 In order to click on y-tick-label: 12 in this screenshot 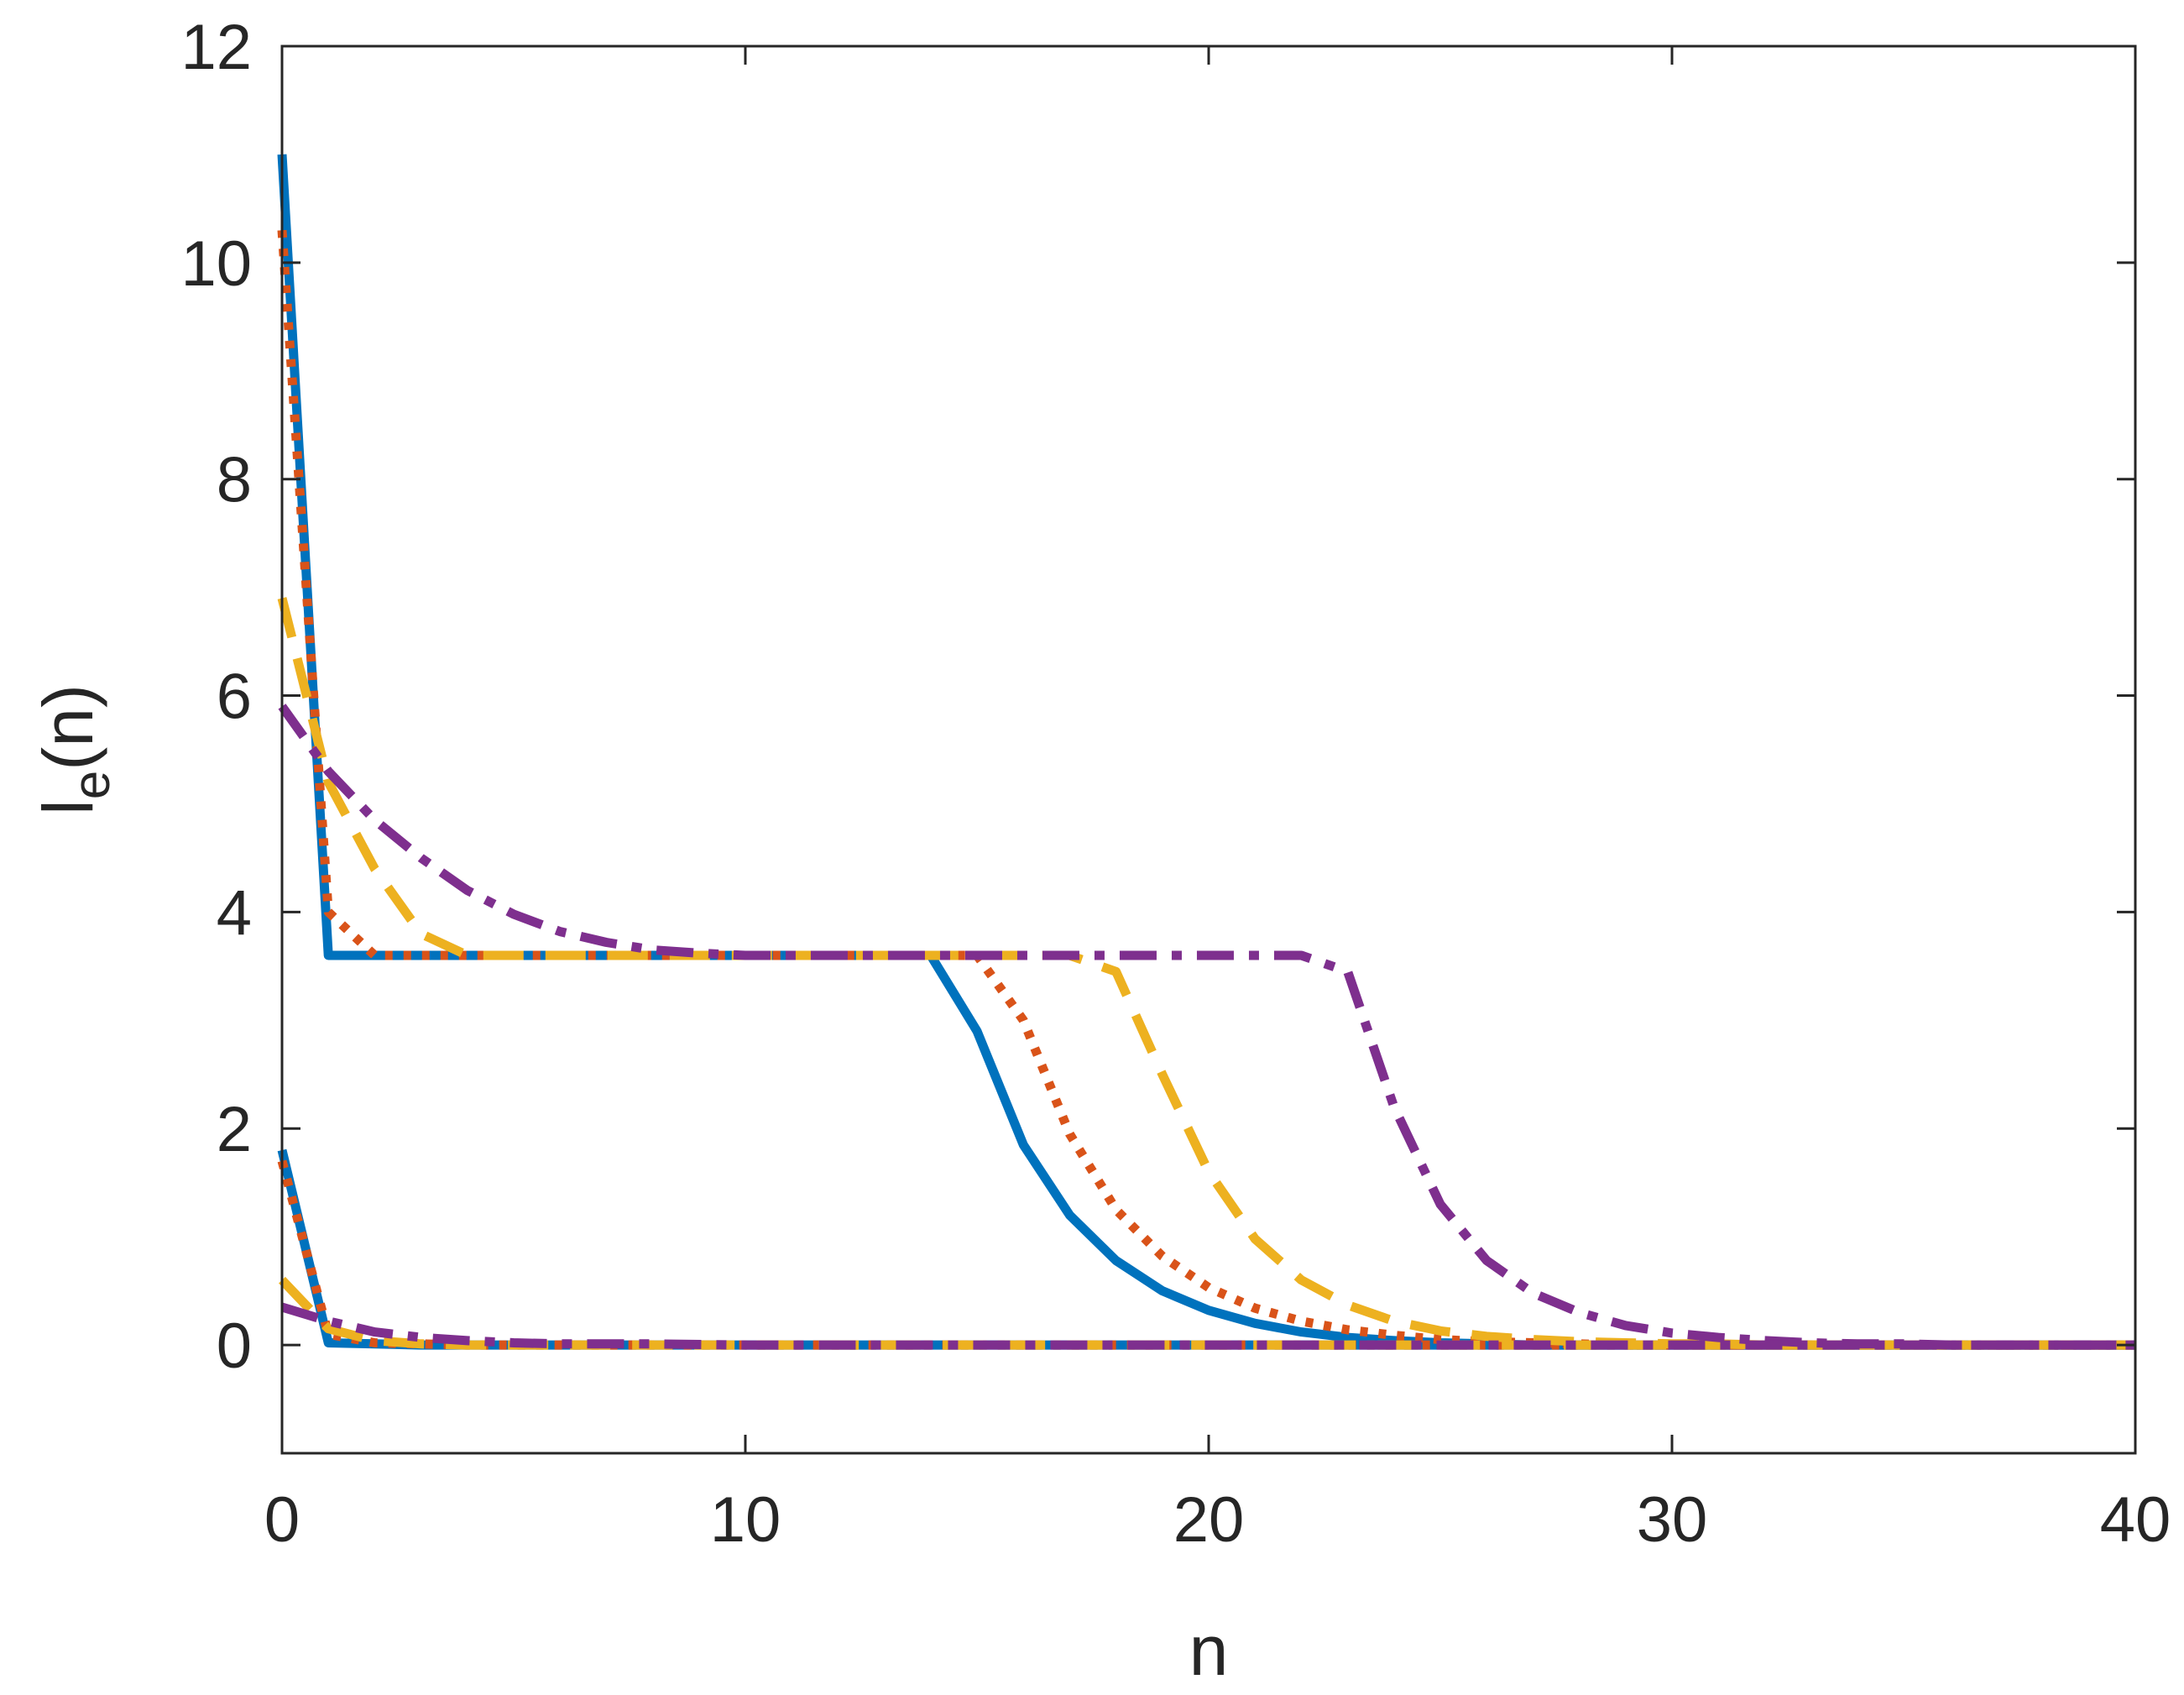, I will do `click(216, 47)`.